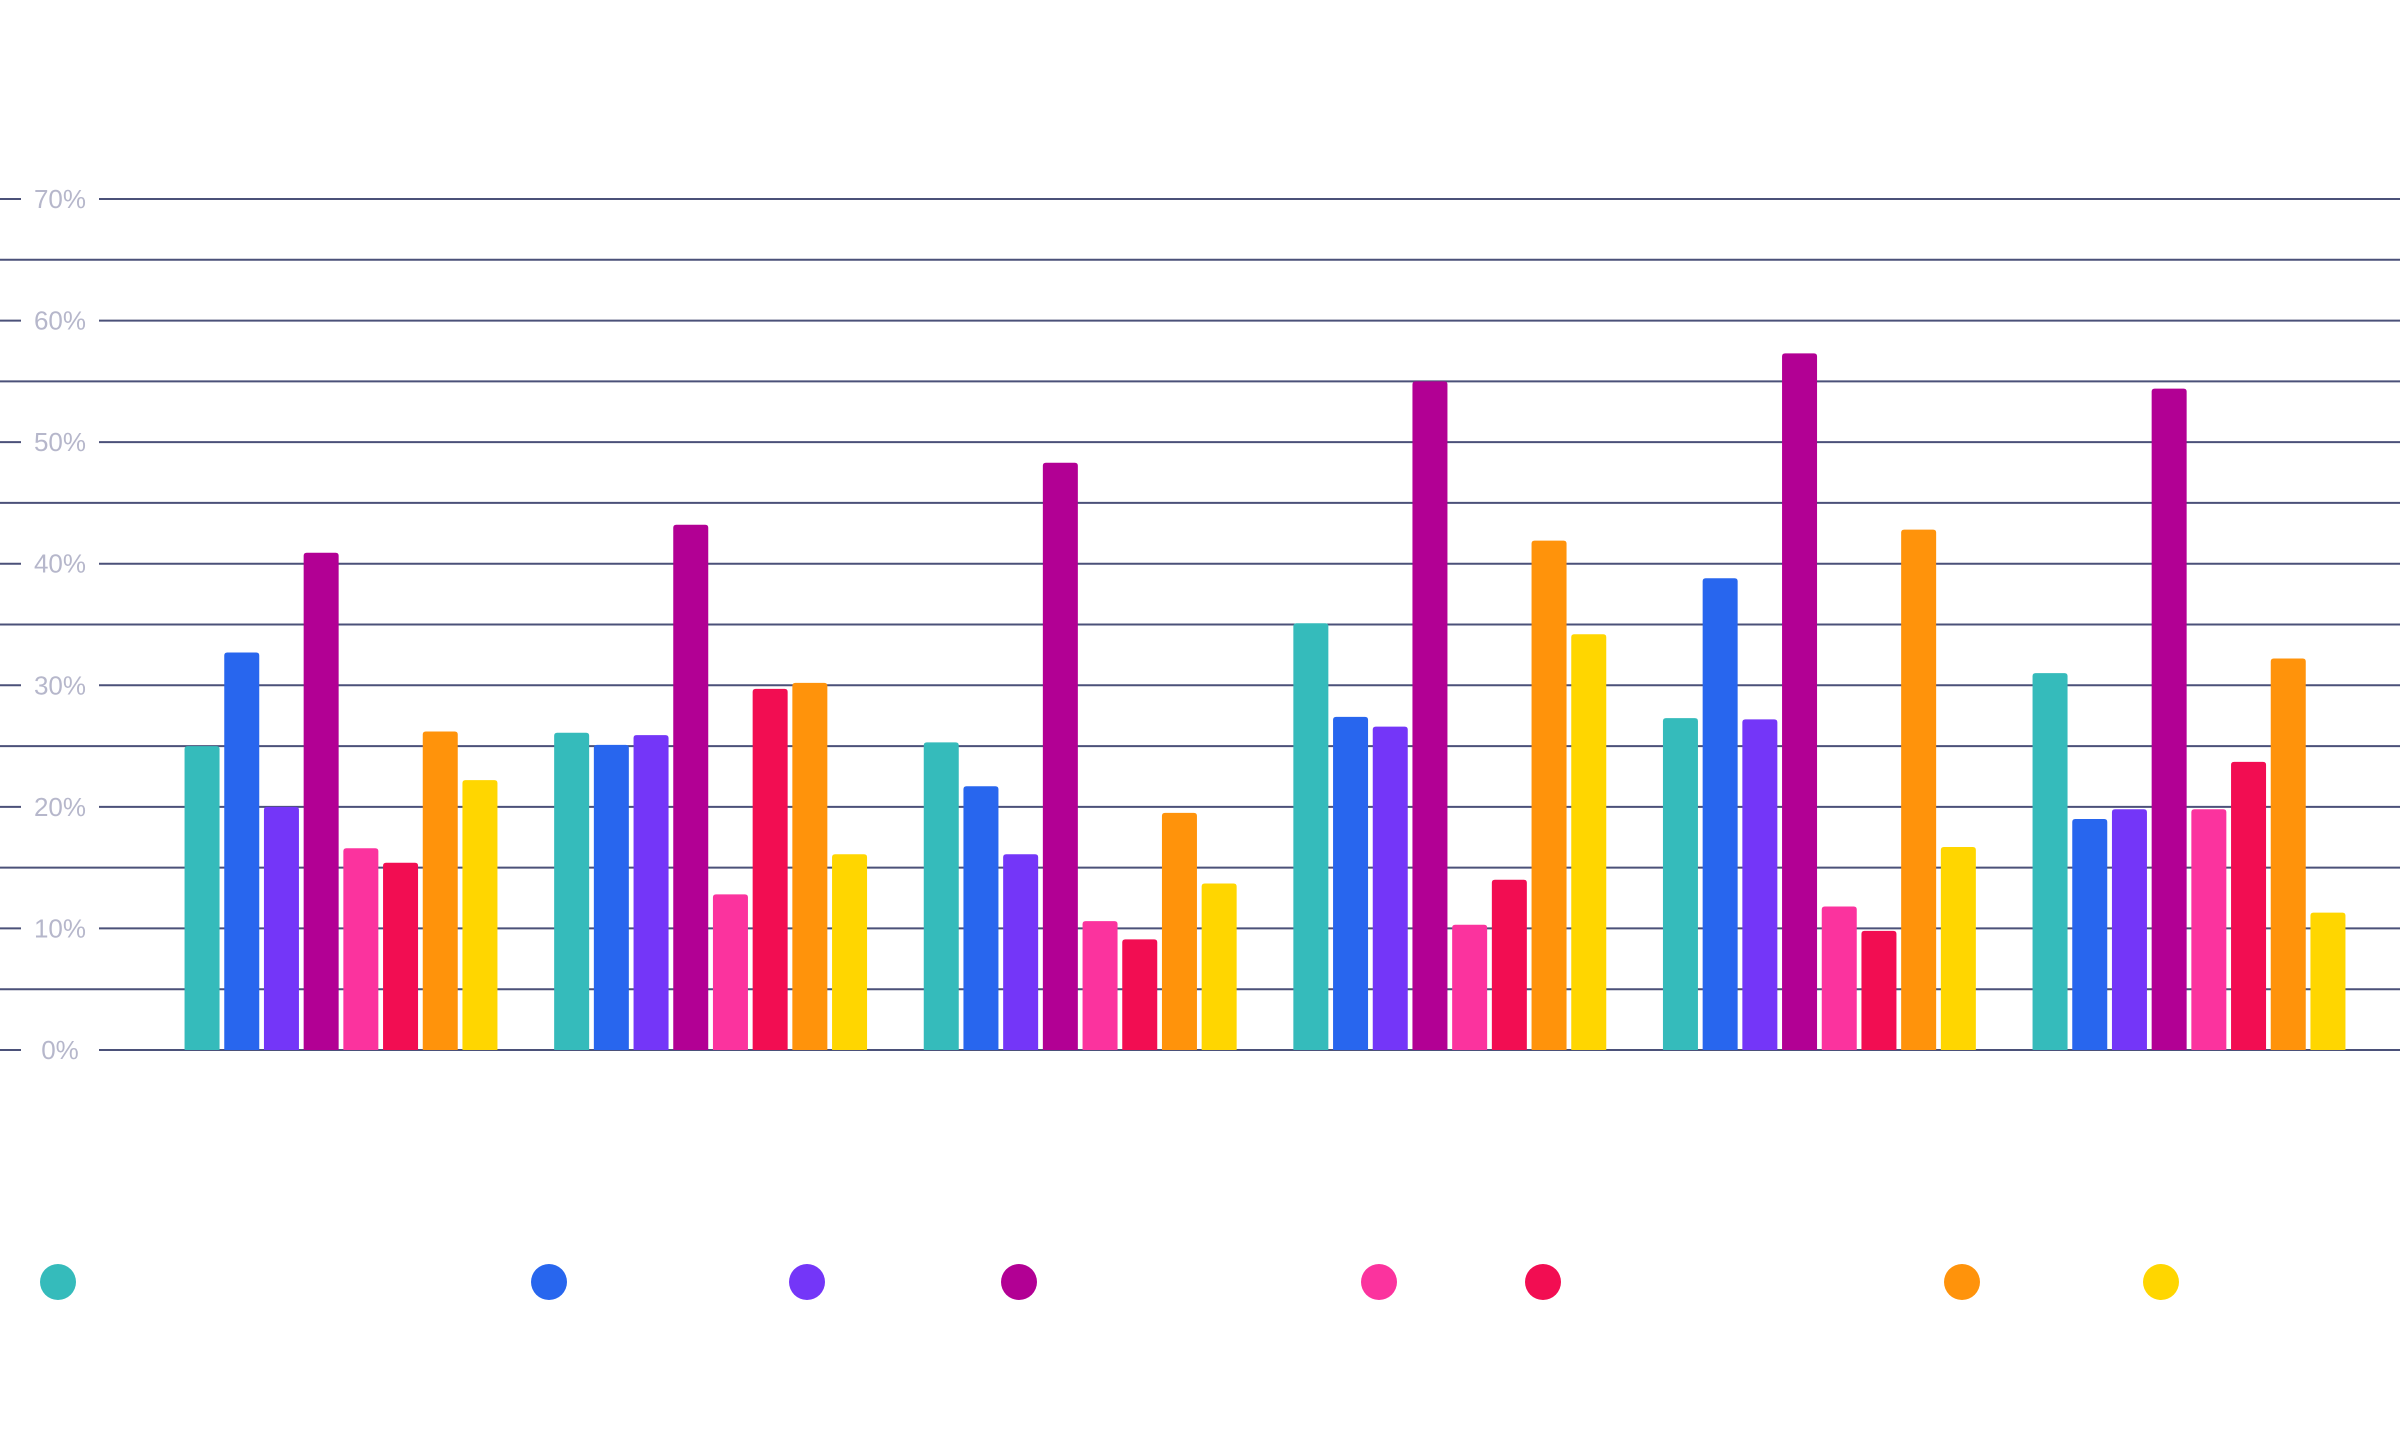  I want to click on y-tick-label: 20%, so click(60, 807).